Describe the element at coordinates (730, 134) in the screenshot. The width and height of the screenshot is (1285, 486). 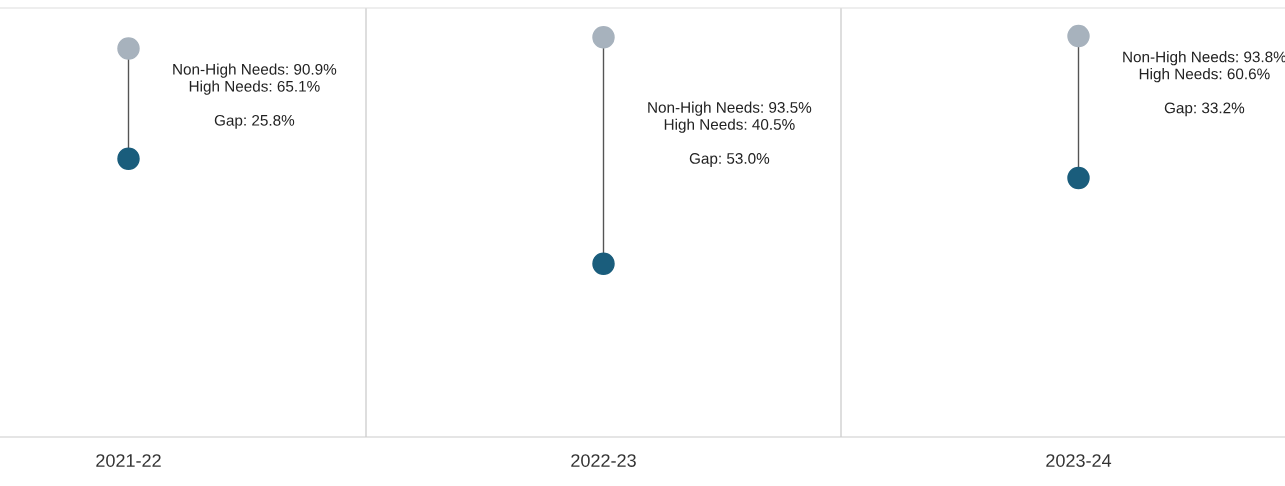
I see `text: Non-High Needs: 93.5% High Needs: 40.5% Gap: 53.0%` at that location.